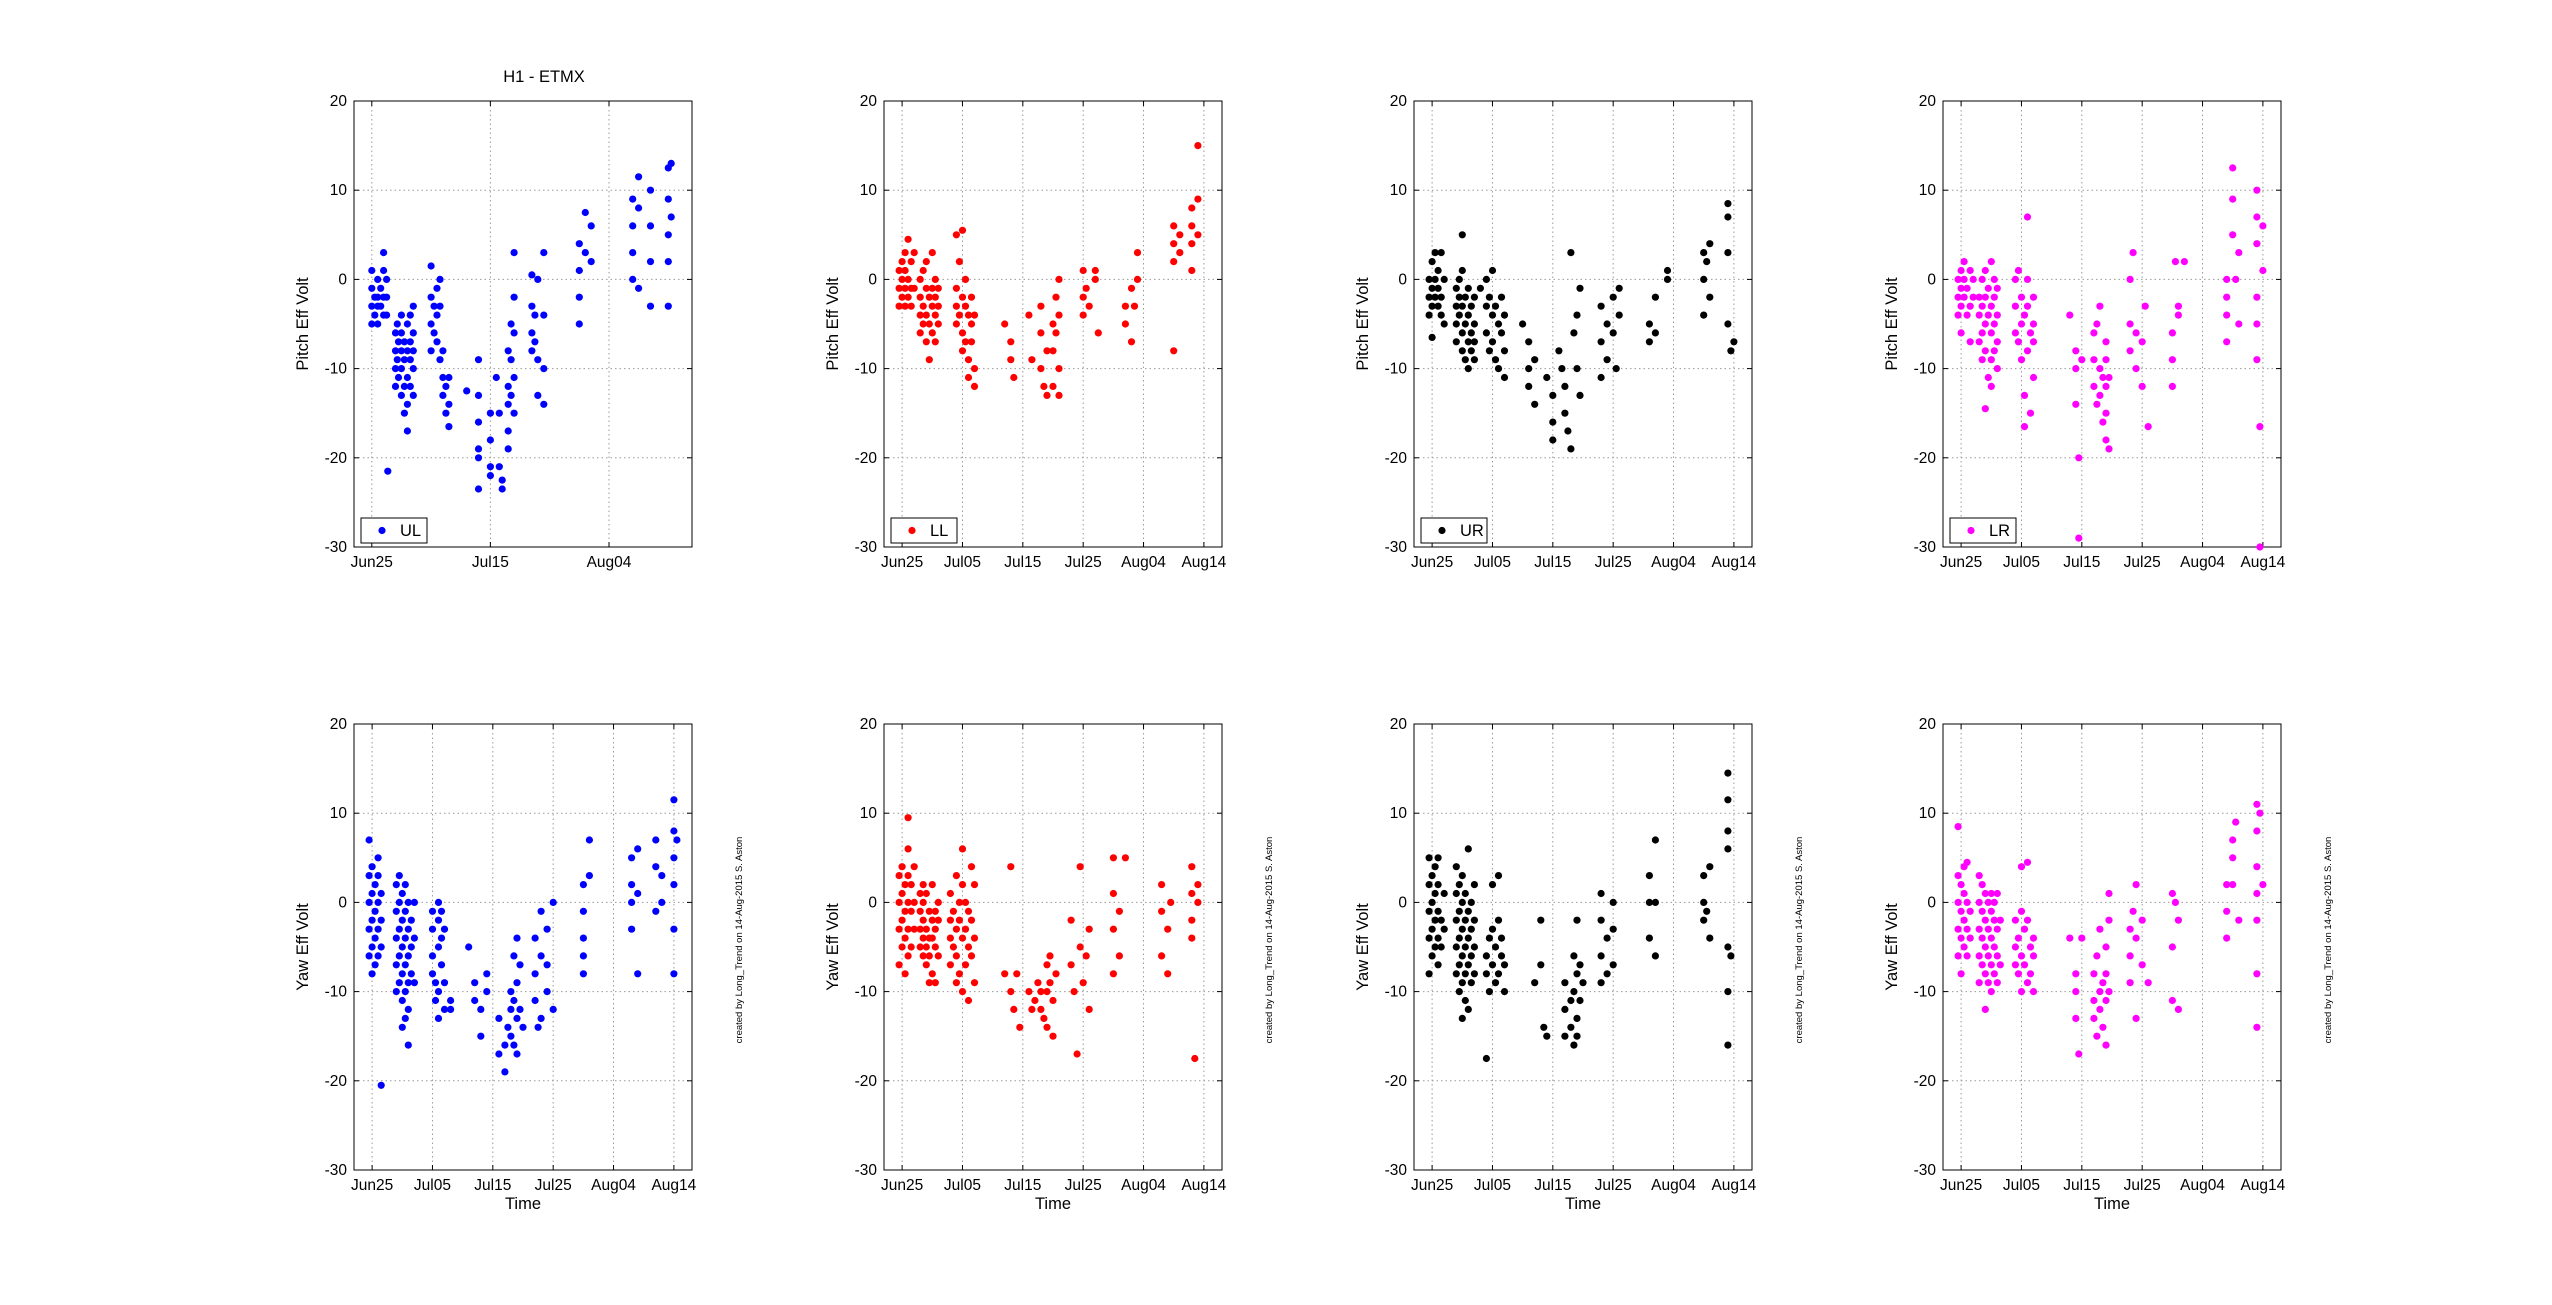  What do you see at coordinates (866, 992) in the screenshot?
I see `y-tick-label: -10` at bounding box center [866, 992].